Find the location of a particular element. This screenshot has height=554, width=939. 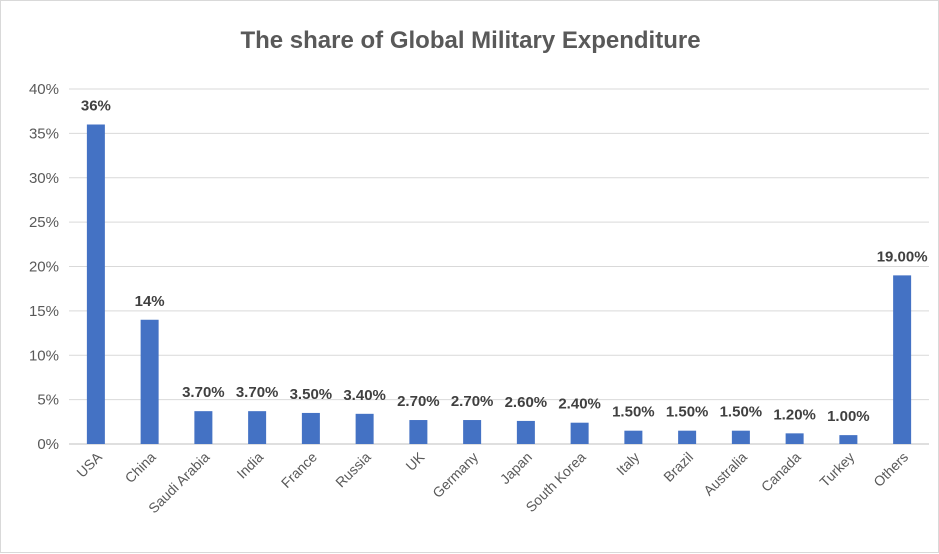

y-tick-label: 25% is located at coordinates (44, 222).